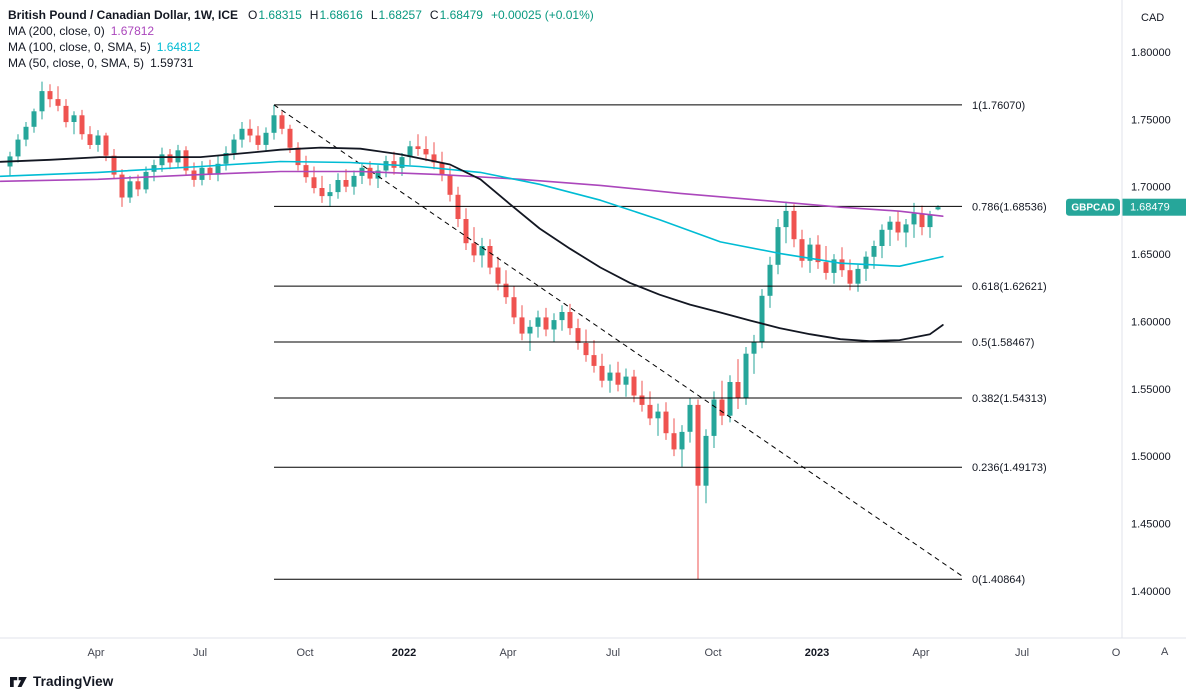  Describe the element at coordinates (56, 31) in the screenshot. I see `ma-200-label: MA (200, close, 0)` at that location.